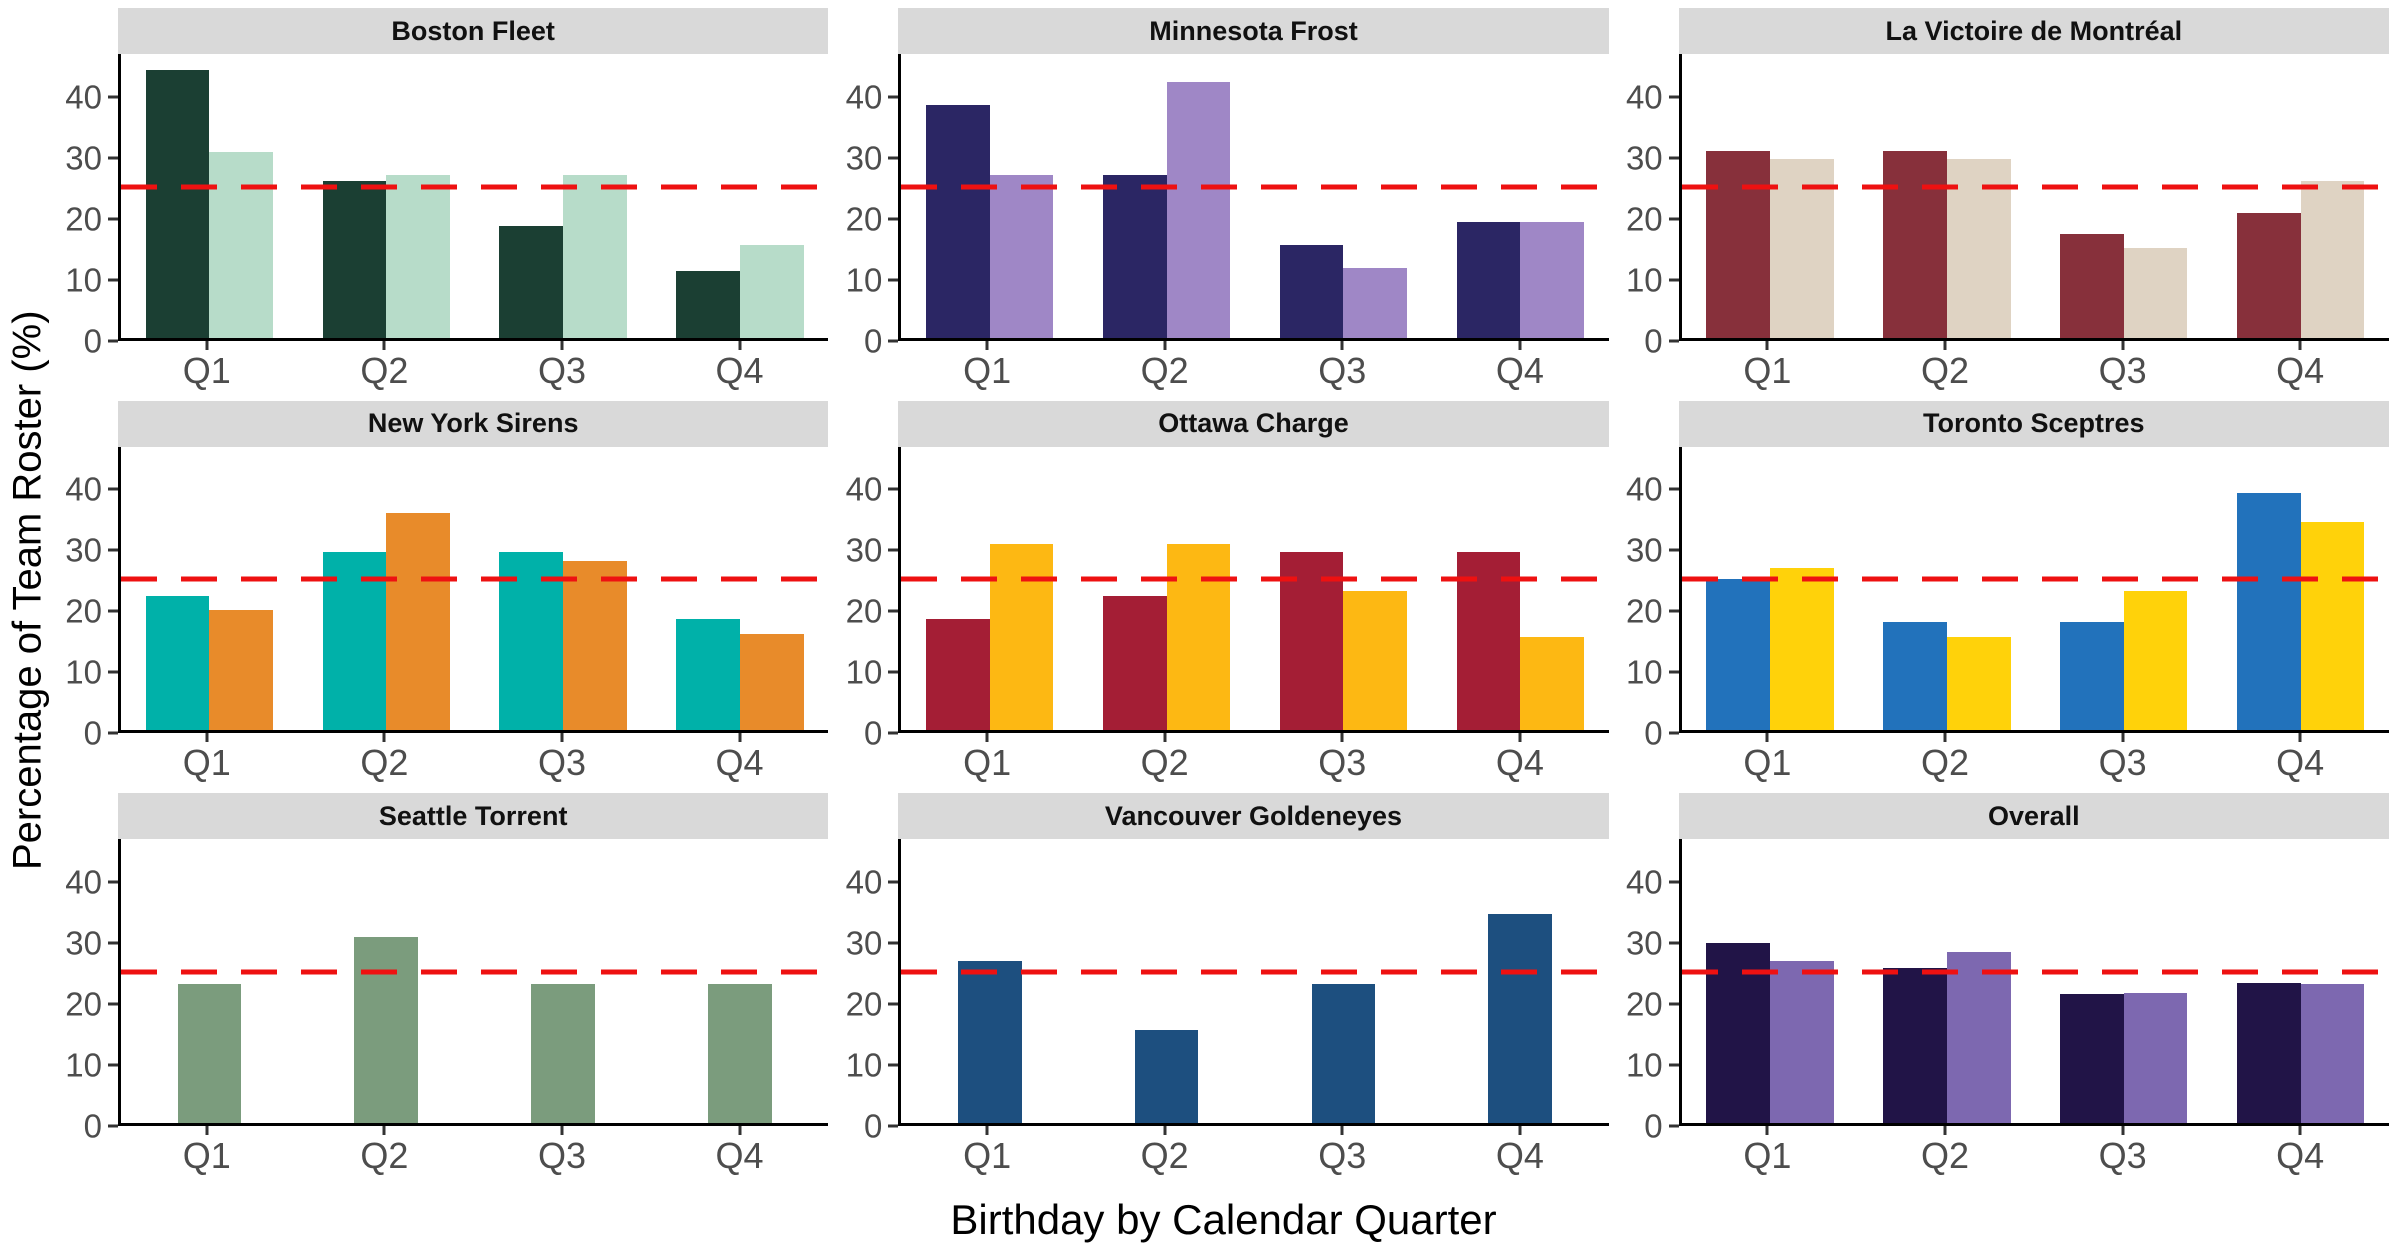  I want to click on facet-title: Toronto Sceptres, so click(2033, 423).